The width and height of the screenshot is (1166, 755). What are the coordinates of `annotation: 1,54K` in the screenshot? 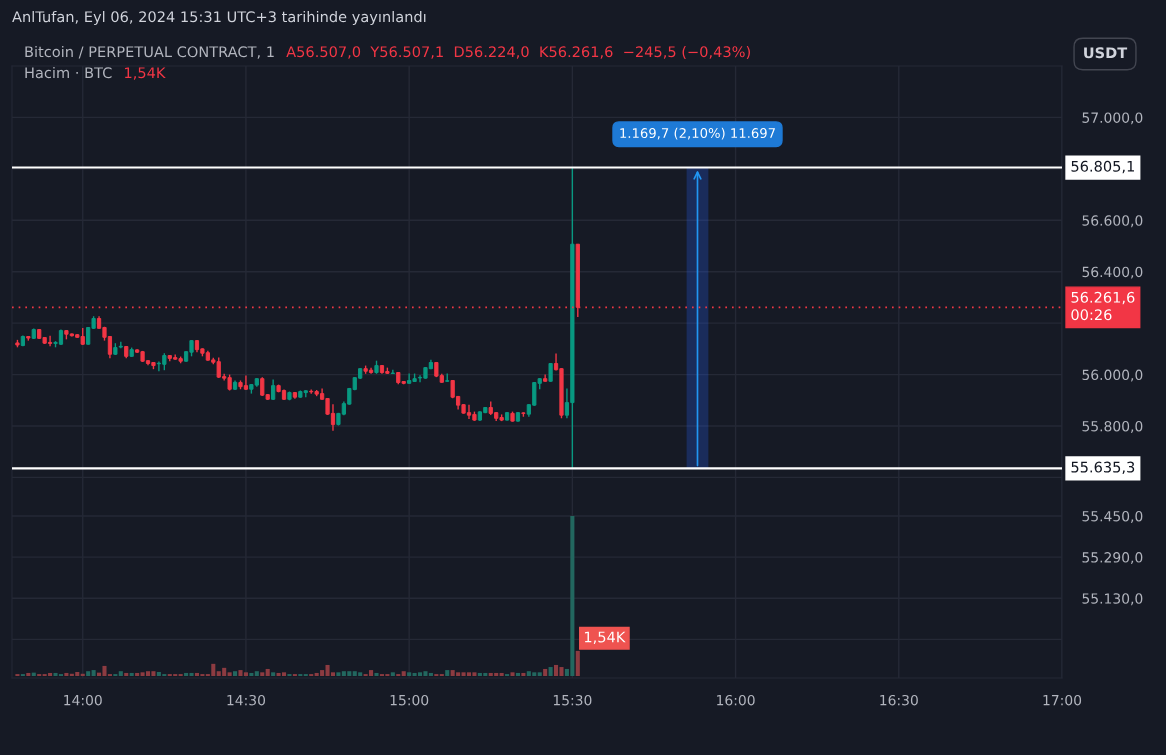 It's located at (605, 637).